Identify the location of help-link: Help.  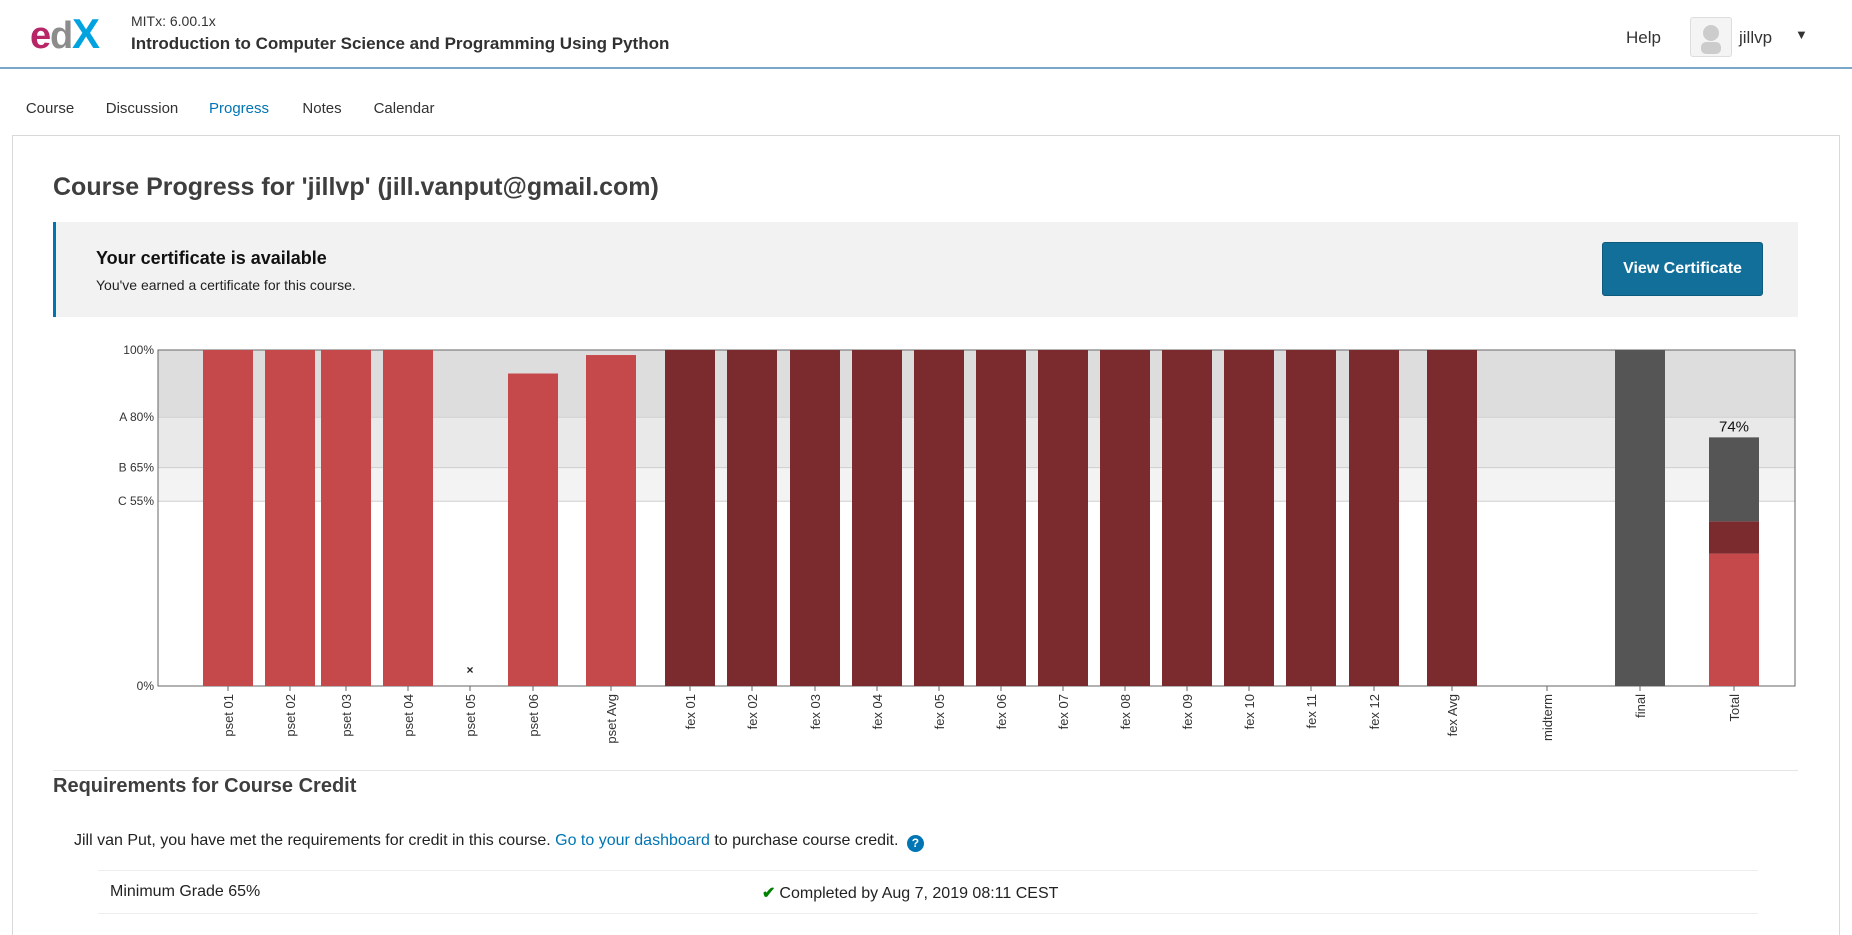
(1643, 37).